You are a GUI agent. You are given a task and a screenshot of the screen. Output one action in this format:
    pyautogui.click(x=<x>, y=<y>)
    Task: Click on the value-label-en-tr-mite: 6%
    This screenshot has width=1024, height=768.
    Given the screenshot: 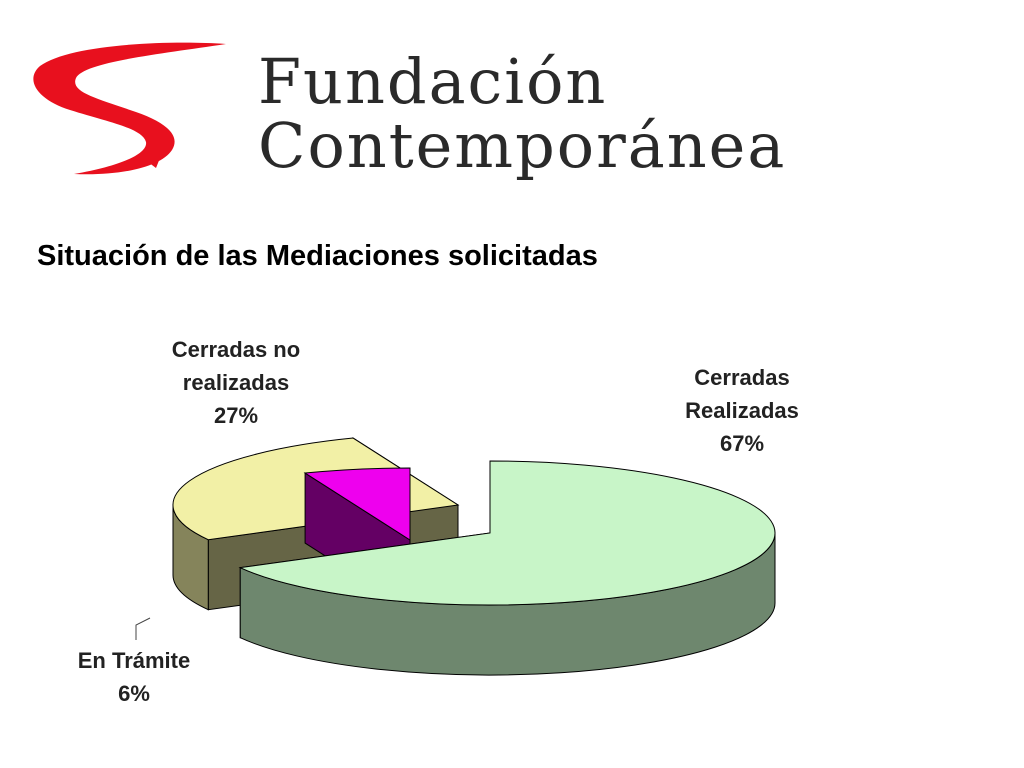 What is the action you would take?
    pyautogui.click(x=134, y=693)
    